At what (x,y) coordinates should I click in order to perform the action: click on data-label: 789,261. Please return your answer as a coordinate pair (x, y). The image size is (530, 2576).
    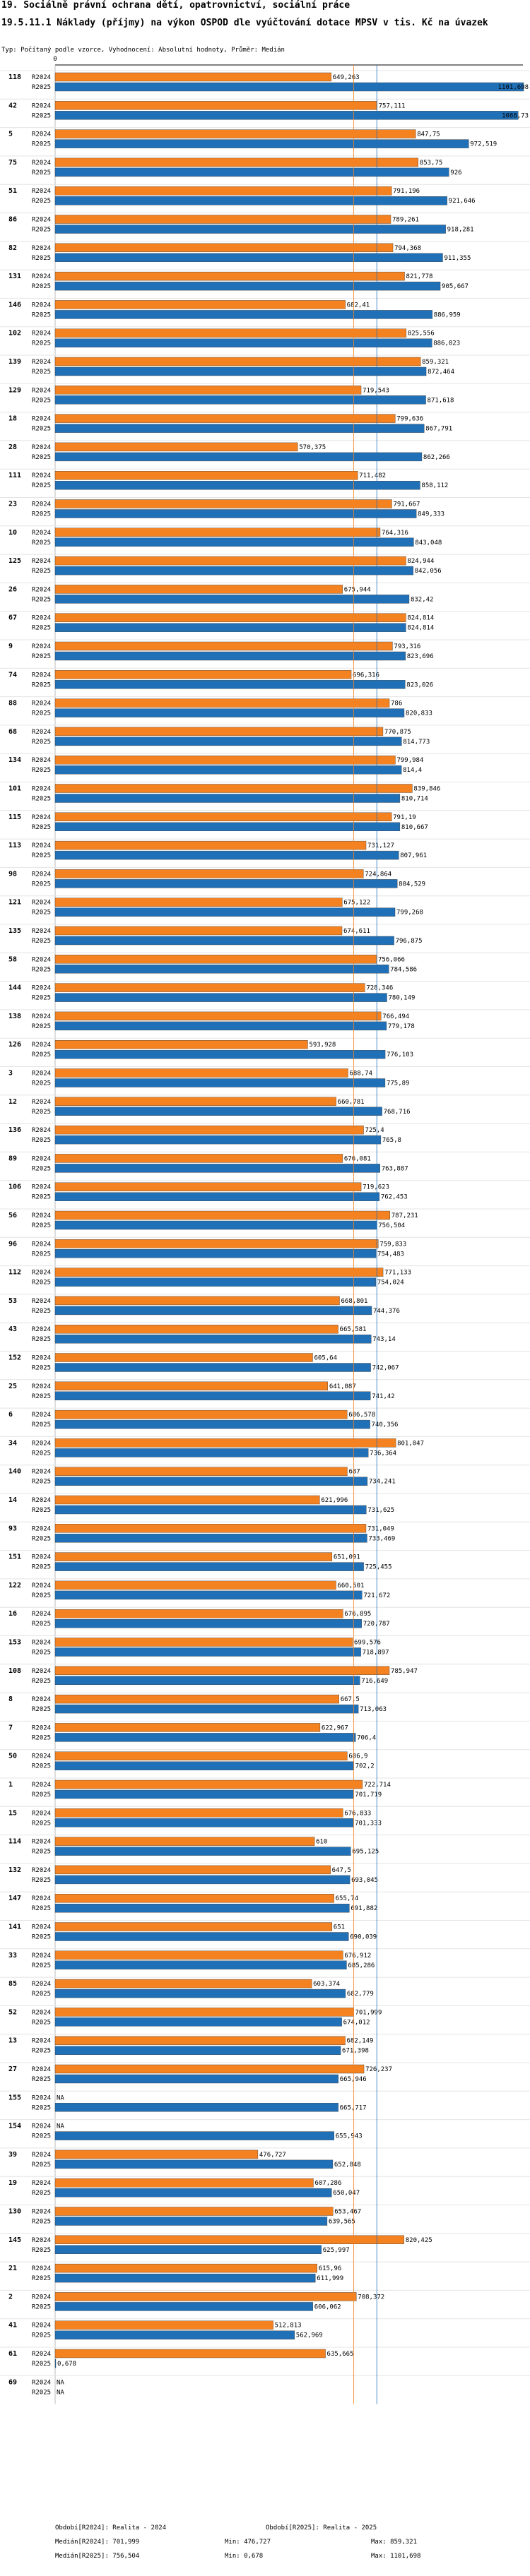
    Looking at the image, I should click on (405, 220).